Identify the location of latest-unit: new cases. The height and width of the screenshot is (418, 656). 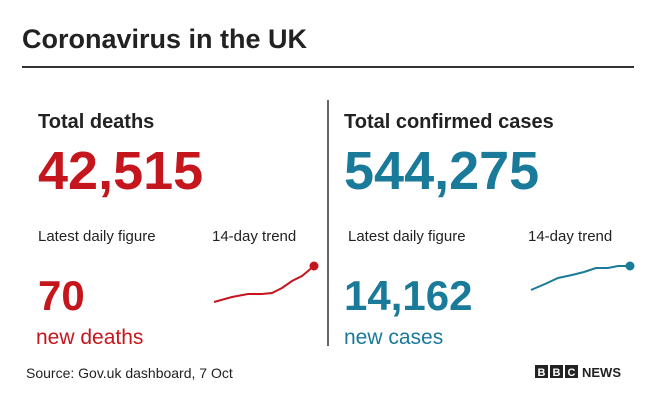
(393, 337).